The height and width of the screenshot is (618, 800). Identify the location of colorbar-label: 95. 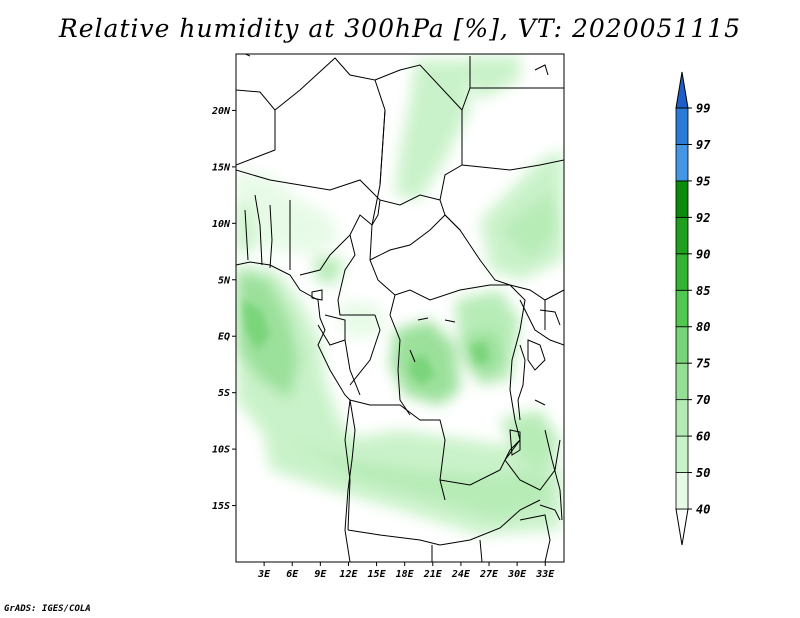
(703, 181).